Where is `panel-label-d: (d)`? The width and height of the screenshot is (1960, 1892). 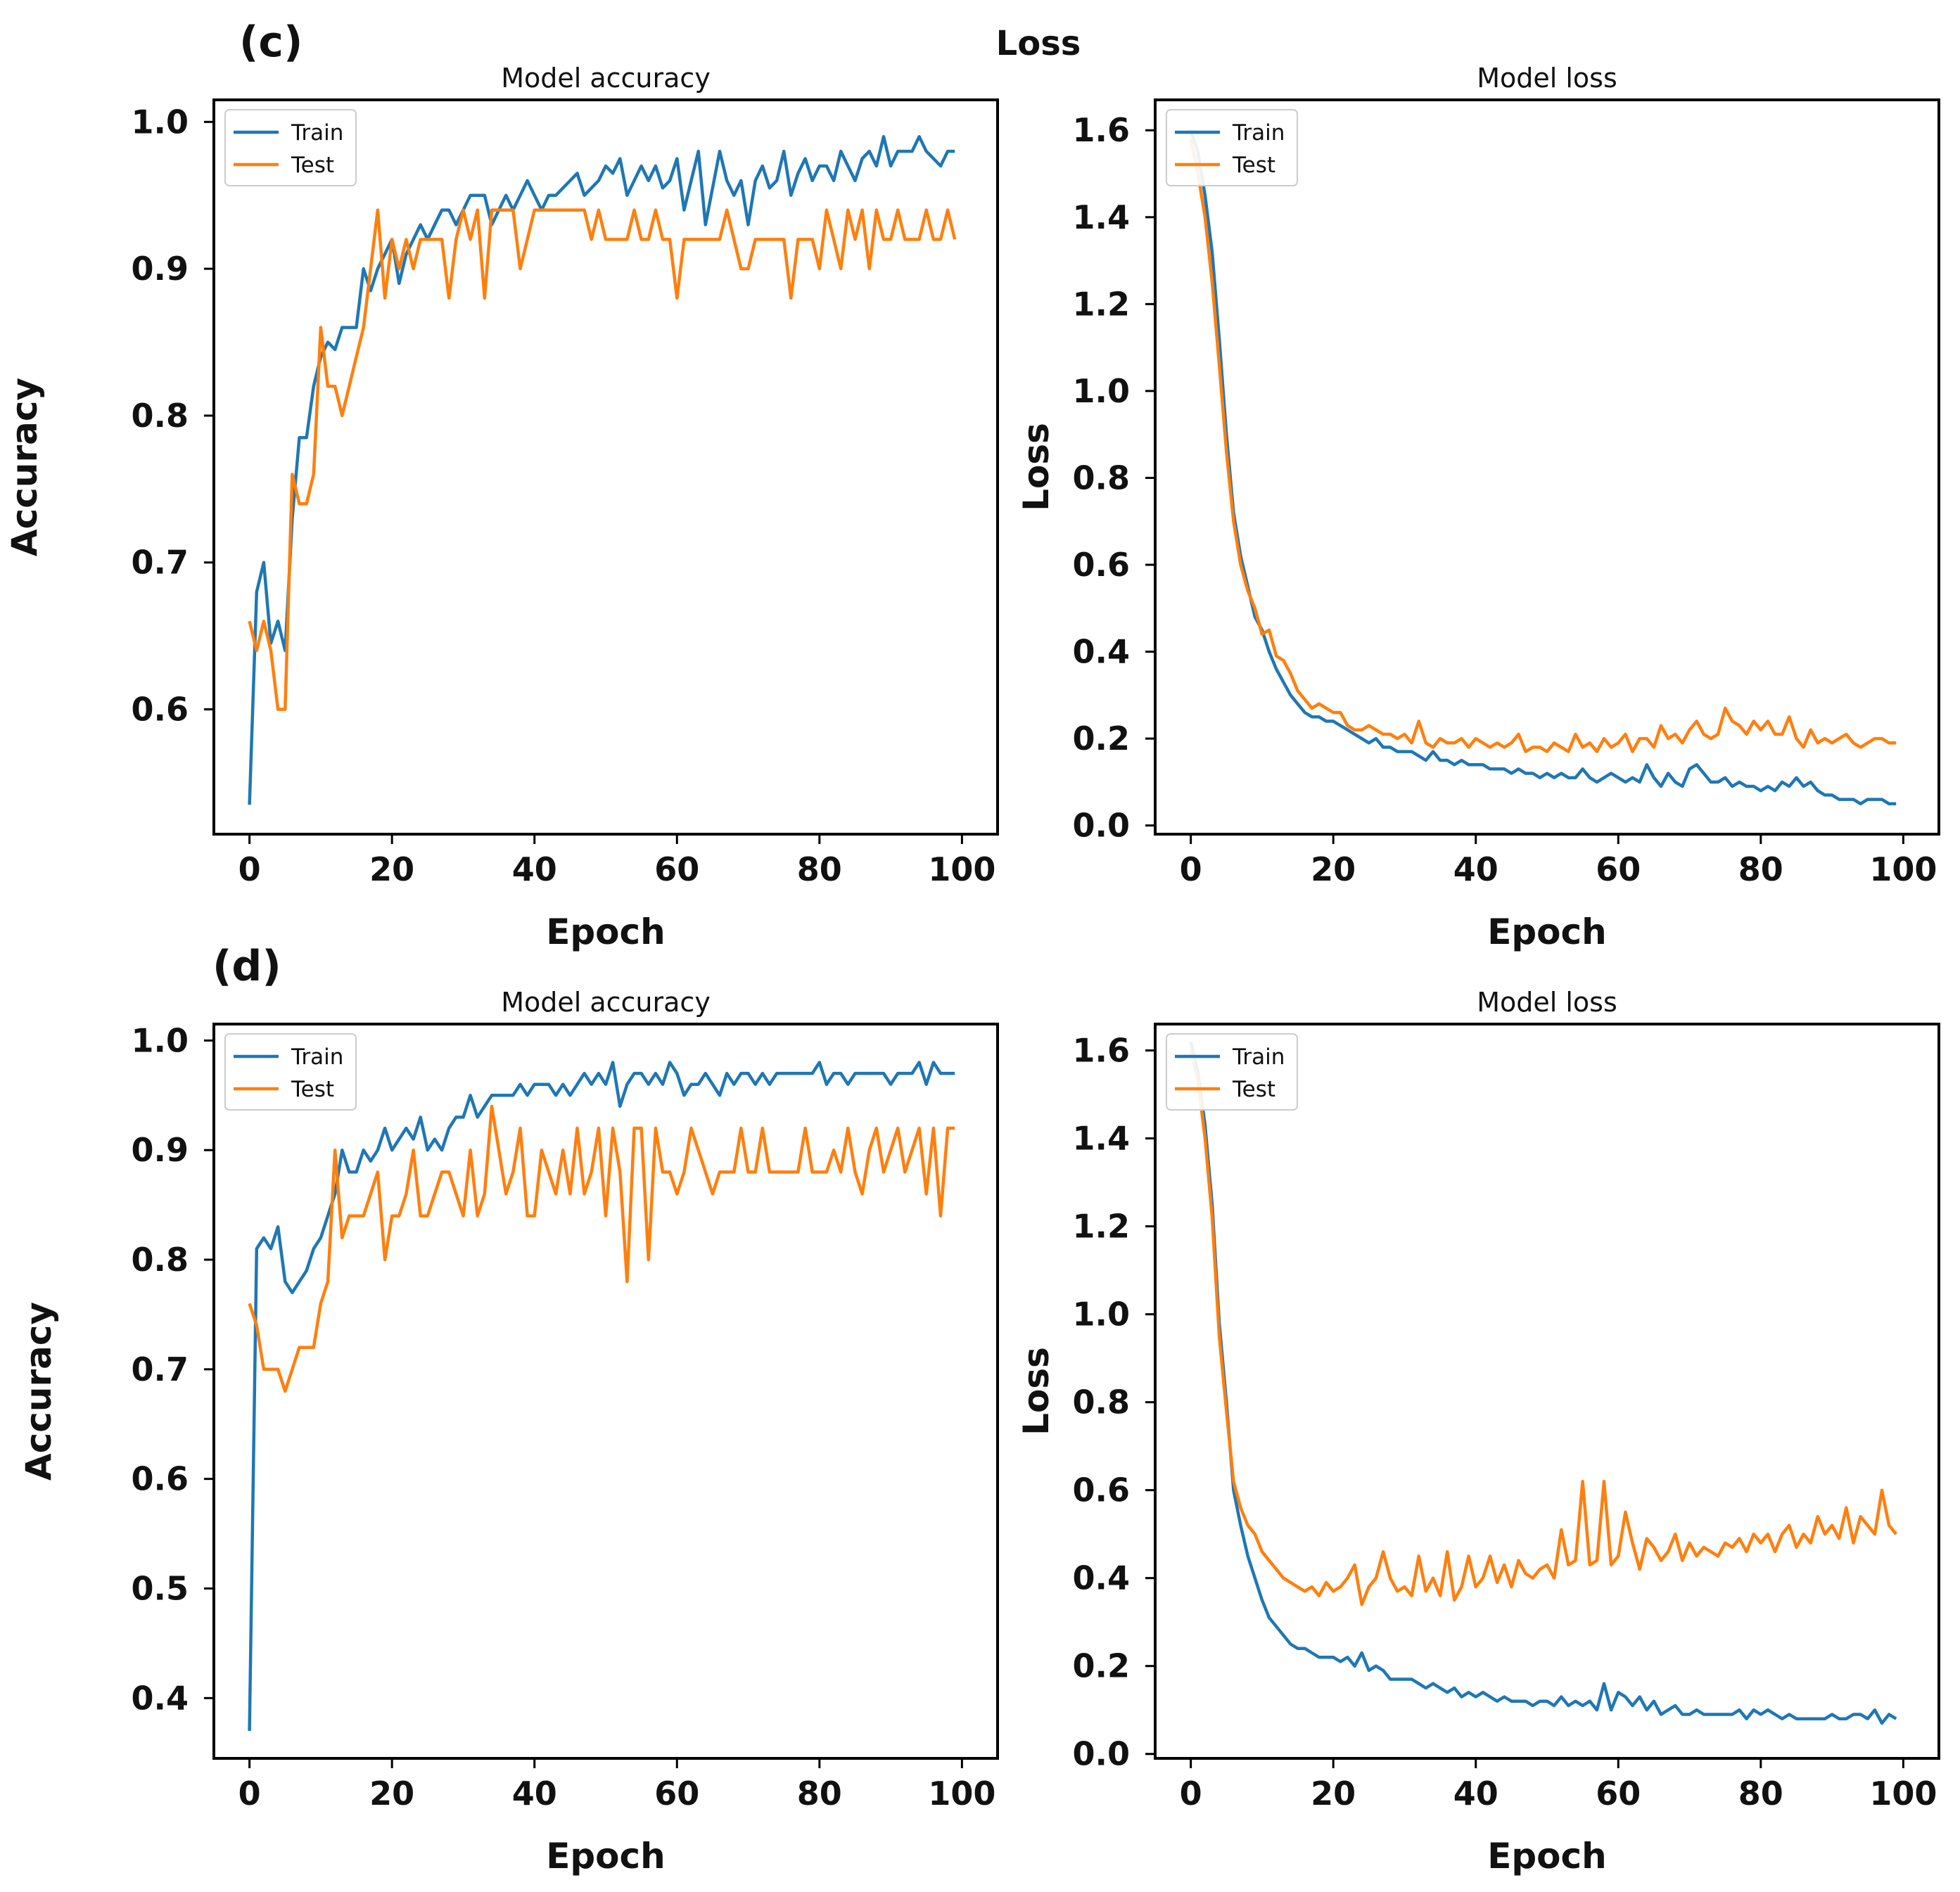 panel-label-d: (d) is located at coordinates (247, 966).